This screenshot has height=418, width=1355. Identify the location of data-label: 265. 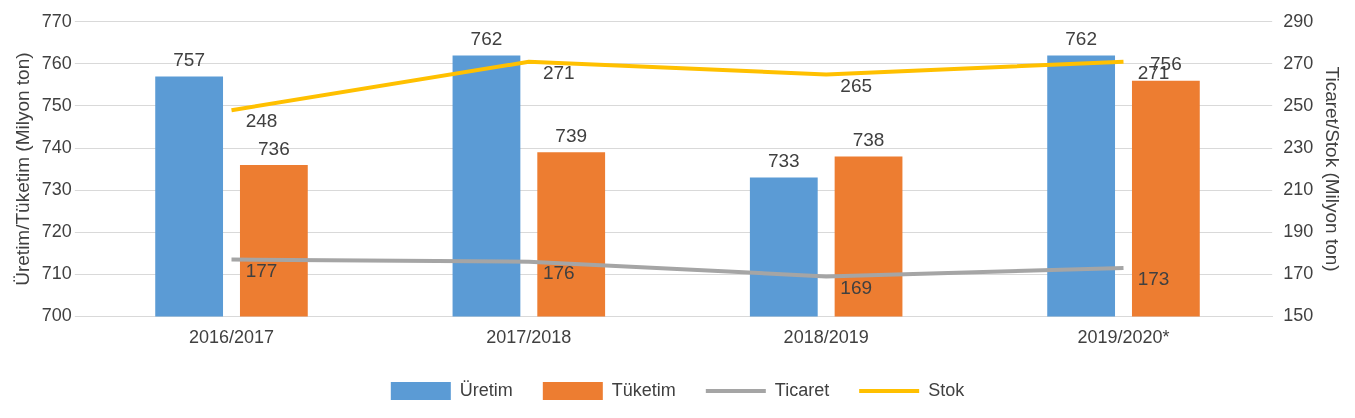
(856, 85).